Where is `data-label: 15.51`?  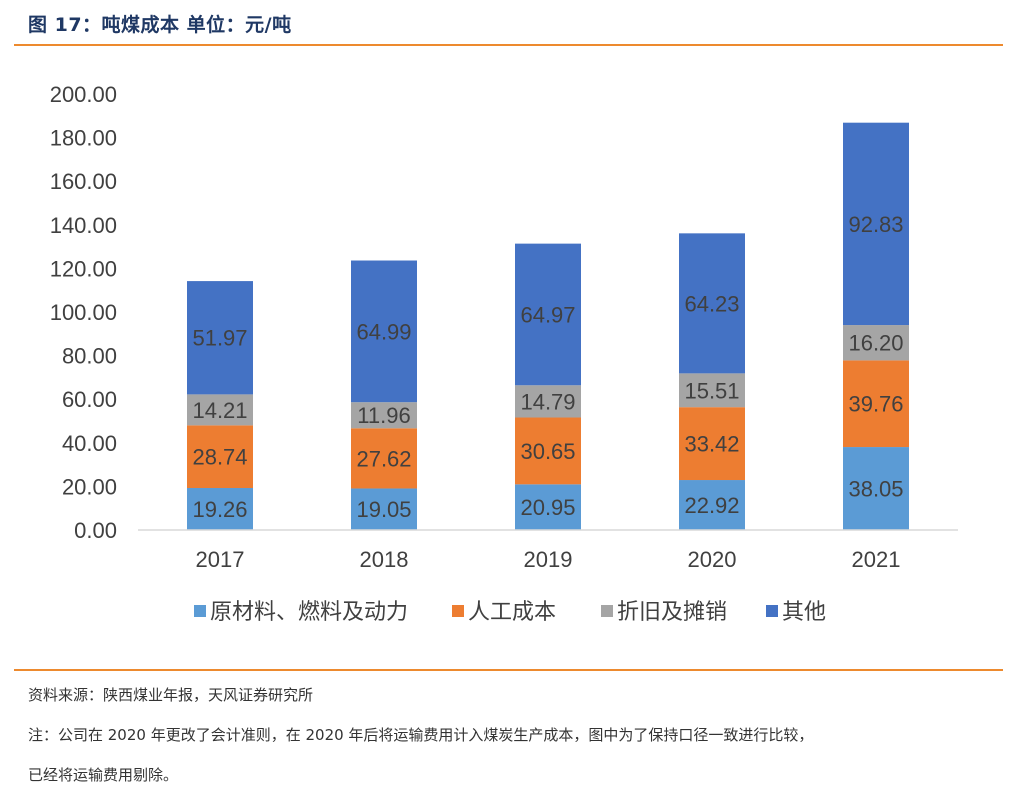 data-label: 15.51 is located at coordinates (711, 390).